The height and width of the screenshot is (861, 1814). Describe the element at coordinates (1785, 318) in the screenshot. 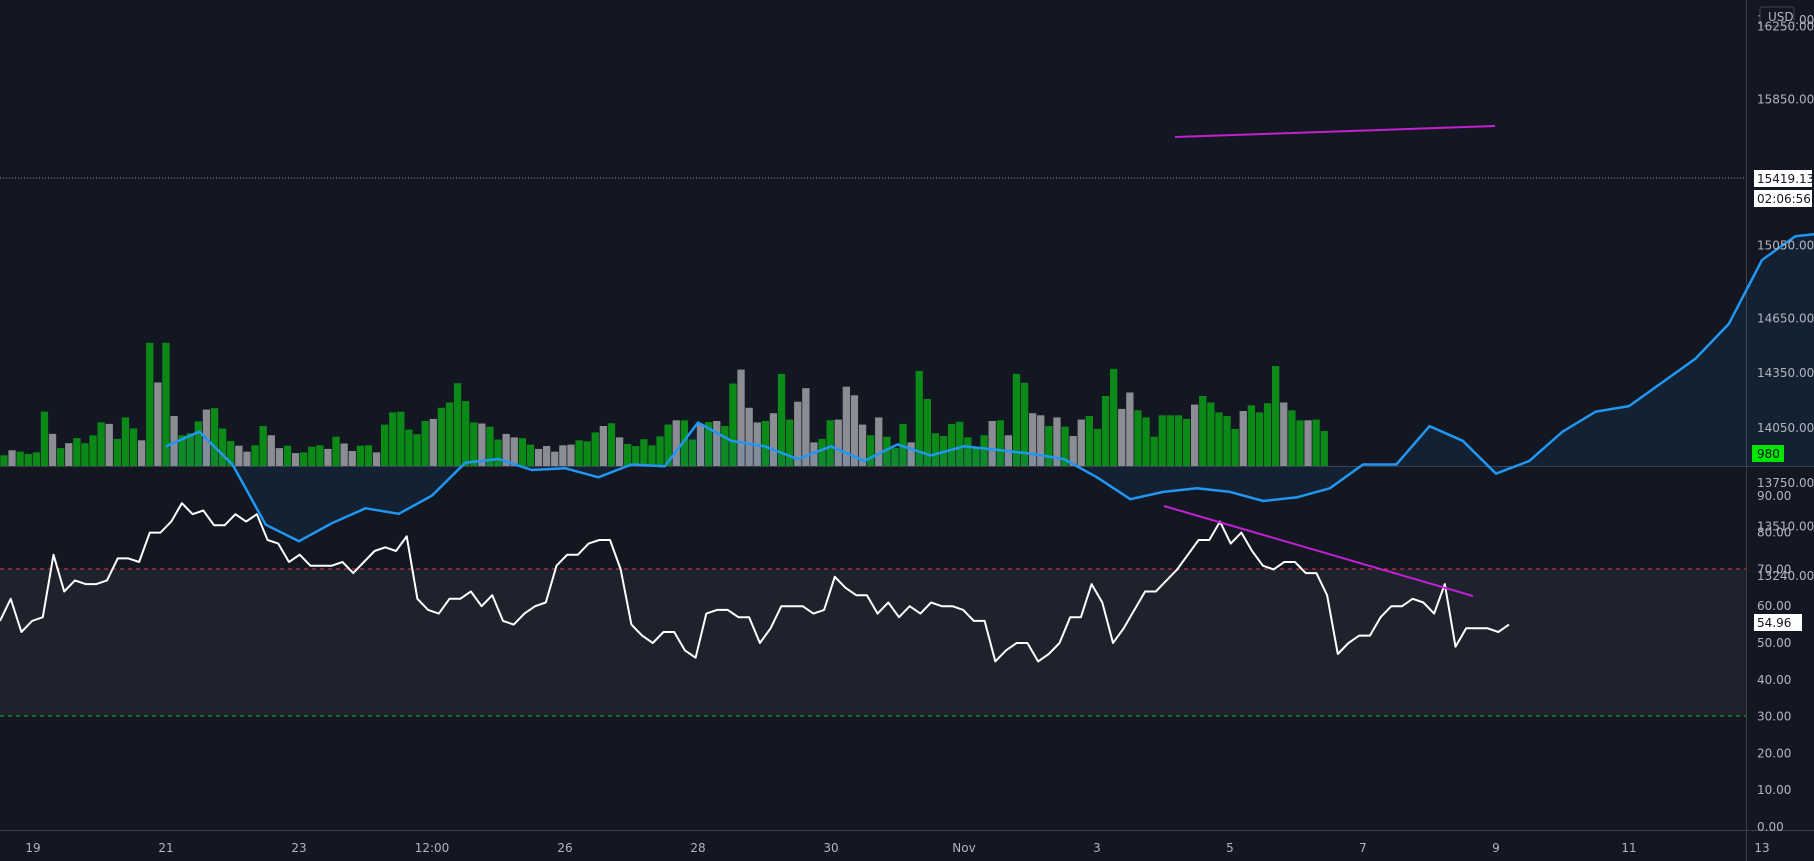

I see `price-tick-label: 14650.00` at that location.